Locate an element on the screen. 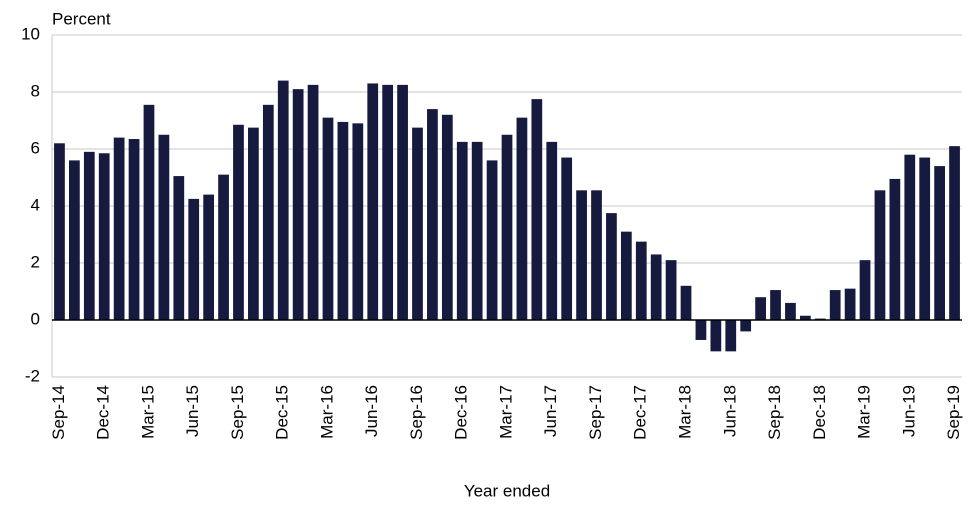 Image resolution: width=971 pixels, height=505 pixels. y-tick-label: 4 is located at coordinates (35, 204).